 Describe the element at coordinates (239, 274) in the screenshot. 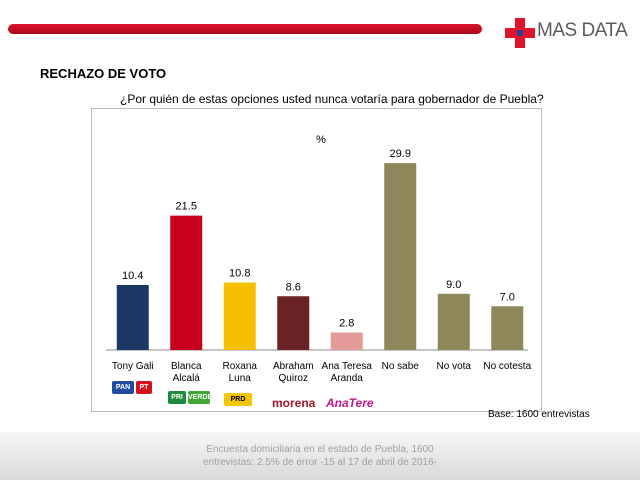

I see `value-label-2: 10.8` at that location.